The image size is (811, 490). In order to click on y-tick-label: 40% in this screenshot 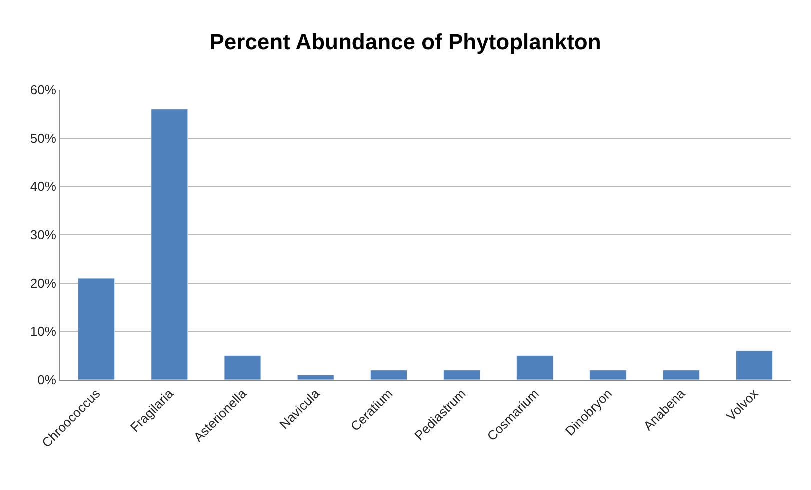, I will do `click(43, 186)`.